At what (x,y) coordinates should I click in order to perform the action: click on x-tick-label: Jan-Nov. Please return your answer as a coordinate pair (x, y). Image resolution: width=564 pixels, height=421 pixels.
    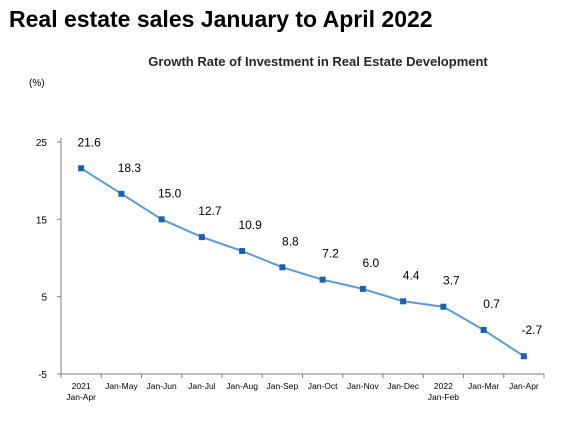
    Looking at the image, I should click on (363, 386).